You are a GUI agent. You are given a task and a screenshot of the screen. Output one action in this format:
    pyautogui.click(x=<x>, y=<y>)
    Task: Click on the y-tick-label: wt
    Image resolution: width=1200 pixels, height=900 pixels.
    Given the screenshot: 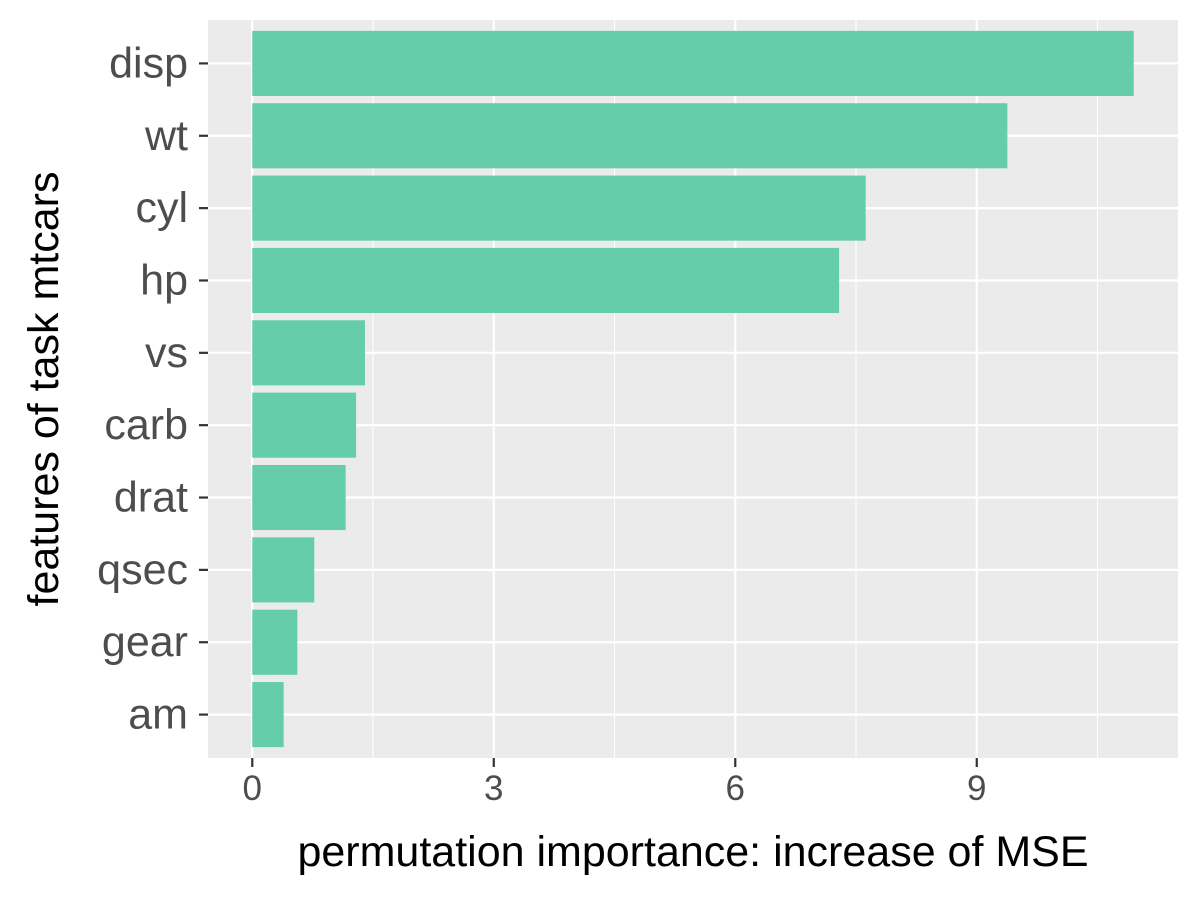 What is the action you would take?
    pyautogui.click(x=166, y=136)
    